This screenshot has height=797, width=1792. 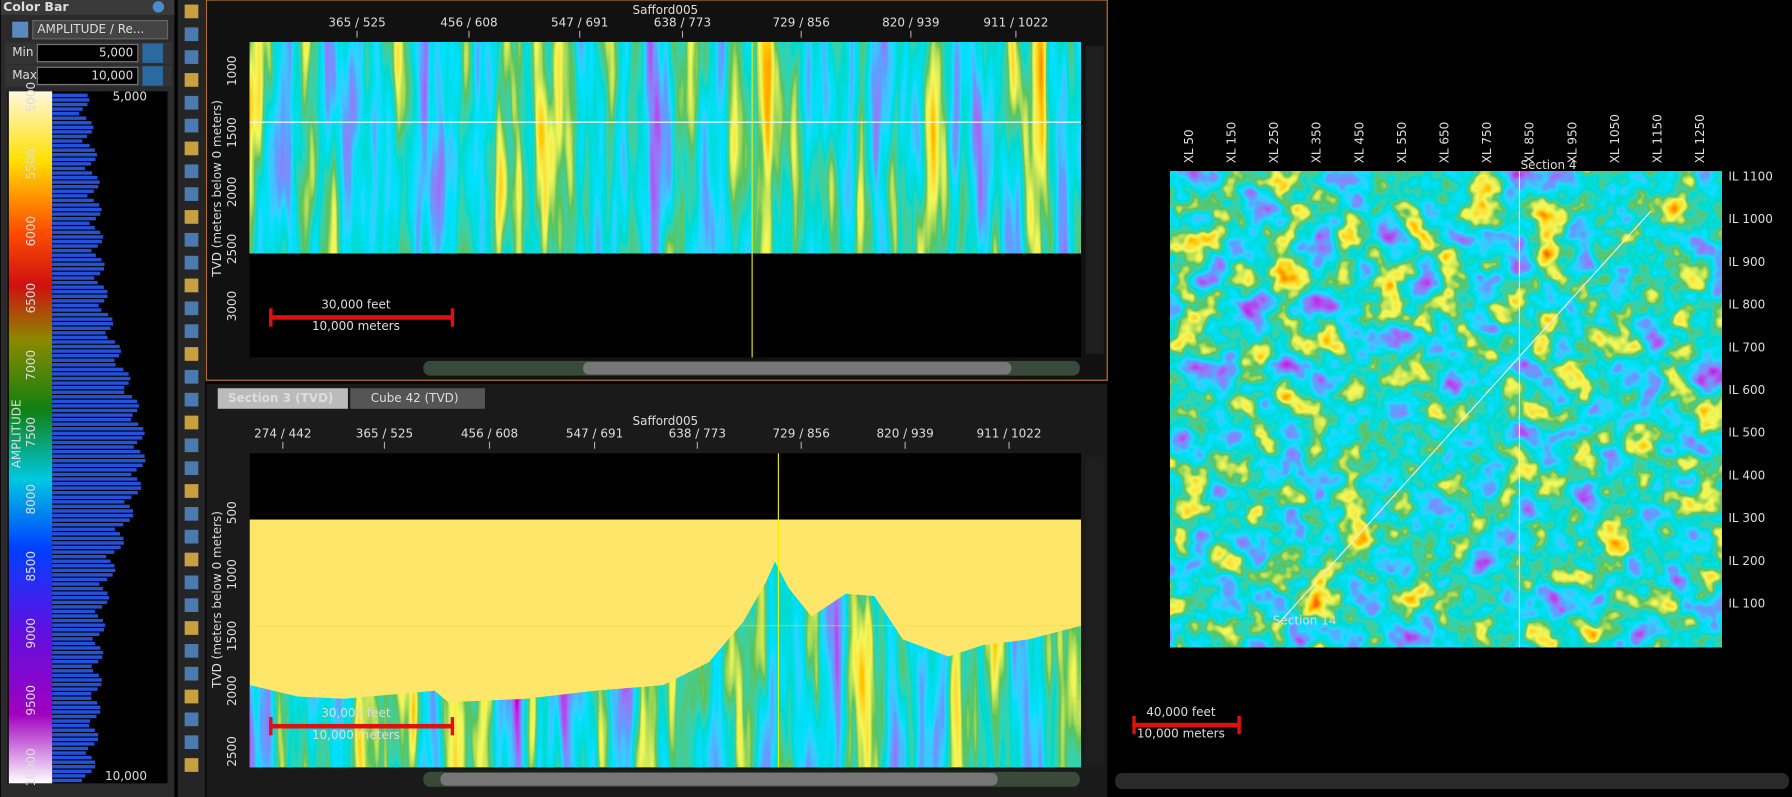 What do you see at coordinates (31, 164) in the screenshot?
I see `color-tick-label: 5500` at bounding box center [31, 164].